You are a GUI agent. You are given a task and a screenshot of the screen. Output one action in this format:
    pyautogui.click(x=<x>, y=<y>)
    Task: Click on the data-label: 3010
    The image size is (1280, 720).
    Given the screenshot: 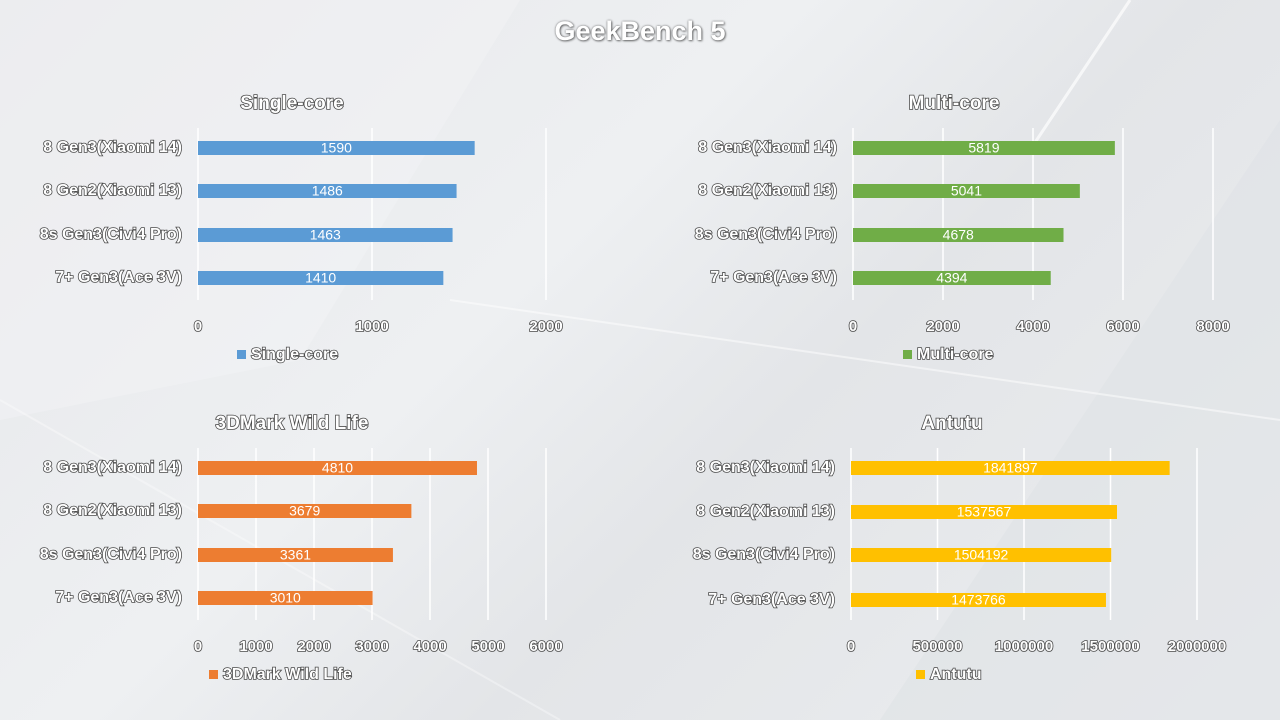 What is the action you would take?
    pyautogui.click(x=285, y=598)
    